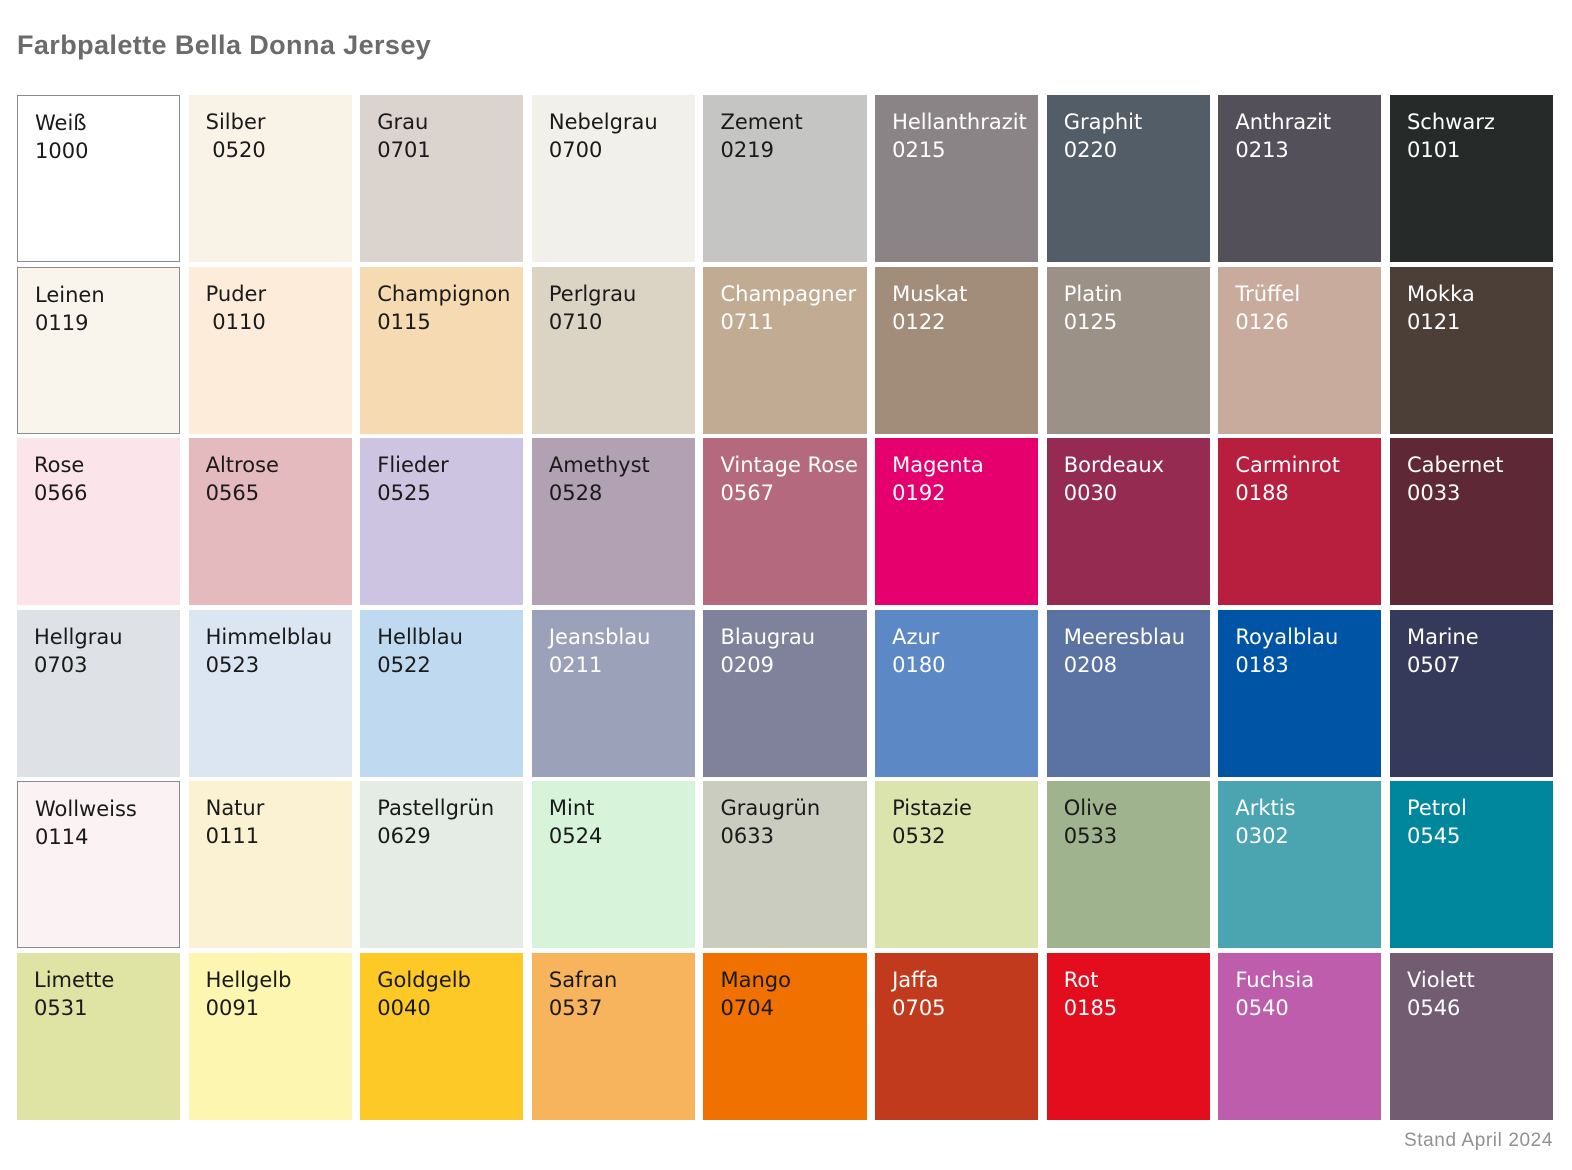 The width and height of the screenshot is (1572, 1170). I want to click on swatch-name: Trüffel, so click(1268, 293).